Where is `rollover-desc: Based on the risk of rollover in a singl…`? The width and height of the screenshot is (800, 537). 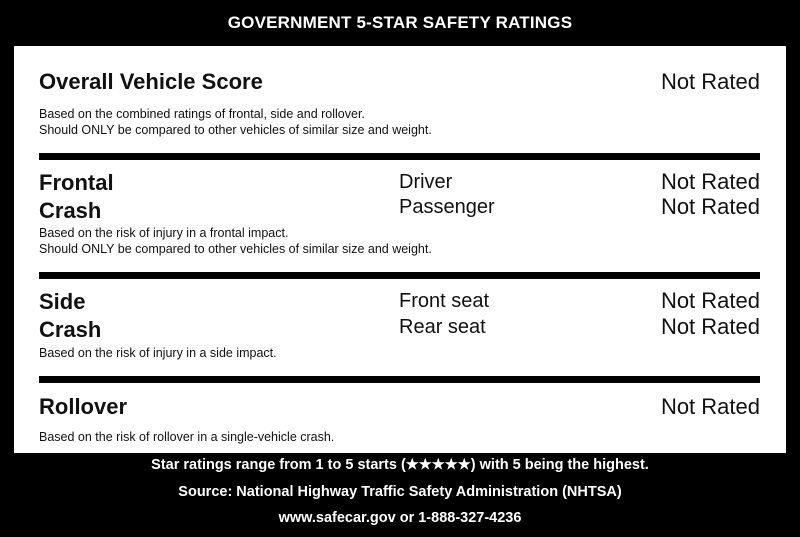 rollover-desc: Based on the risk of rollover in a singl… is located at coordinates (187, 437).